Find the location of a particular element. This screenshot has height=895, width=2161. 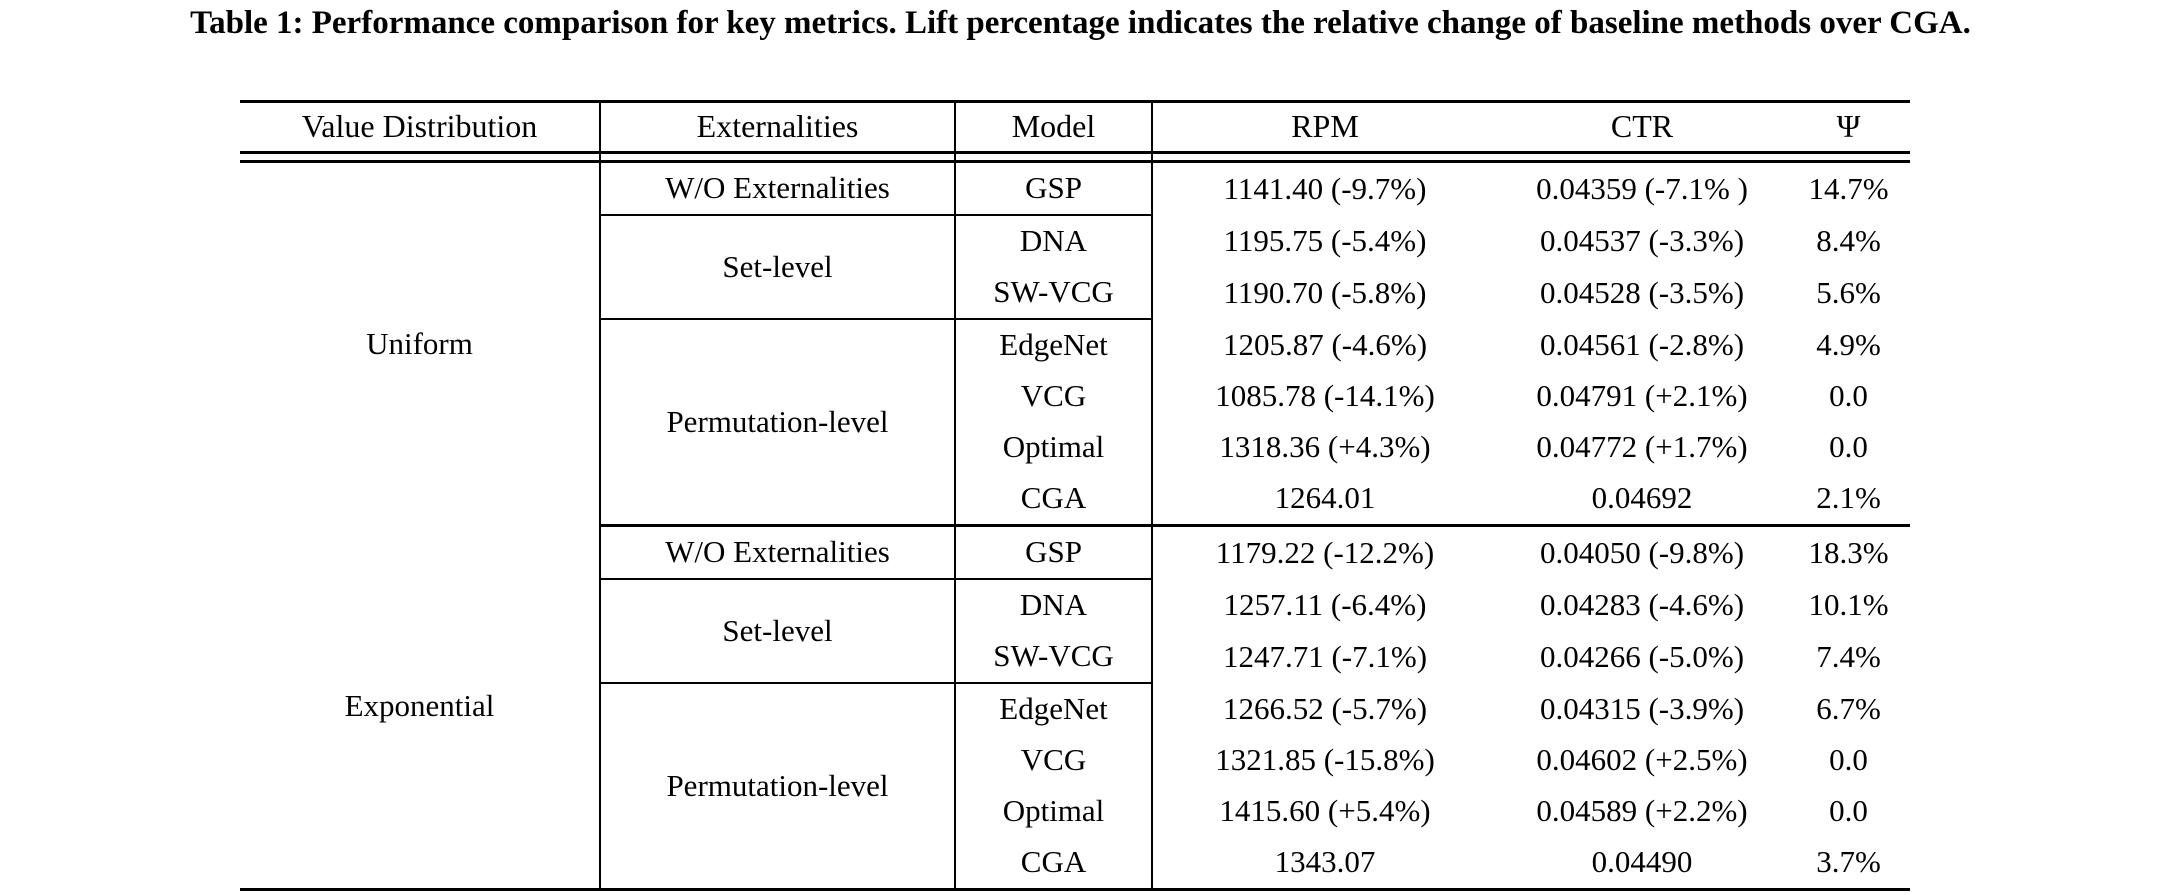

double-rule is located at coordinates (1075, 157).